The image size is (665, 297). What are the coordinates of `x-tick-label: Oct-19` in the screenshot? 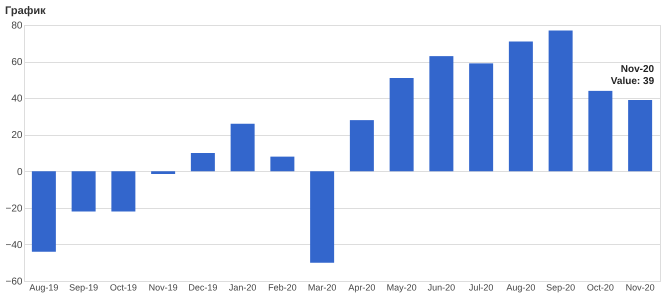 It's located at (123, 287).